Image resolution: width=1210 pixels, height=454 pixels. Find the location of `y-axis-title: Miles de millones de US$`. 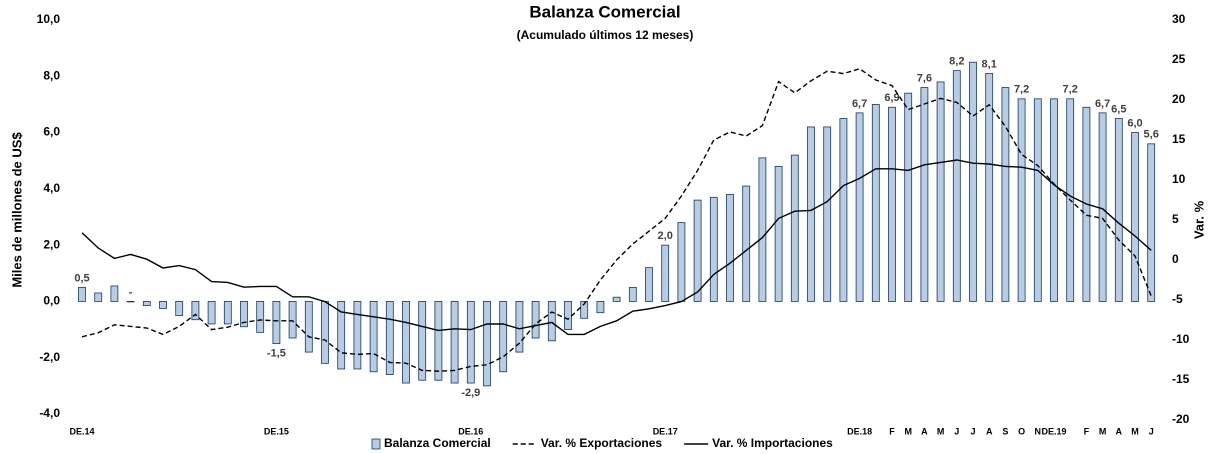

y-axis-title: Miles de millones de US$ is located at coordinates (16, 210).